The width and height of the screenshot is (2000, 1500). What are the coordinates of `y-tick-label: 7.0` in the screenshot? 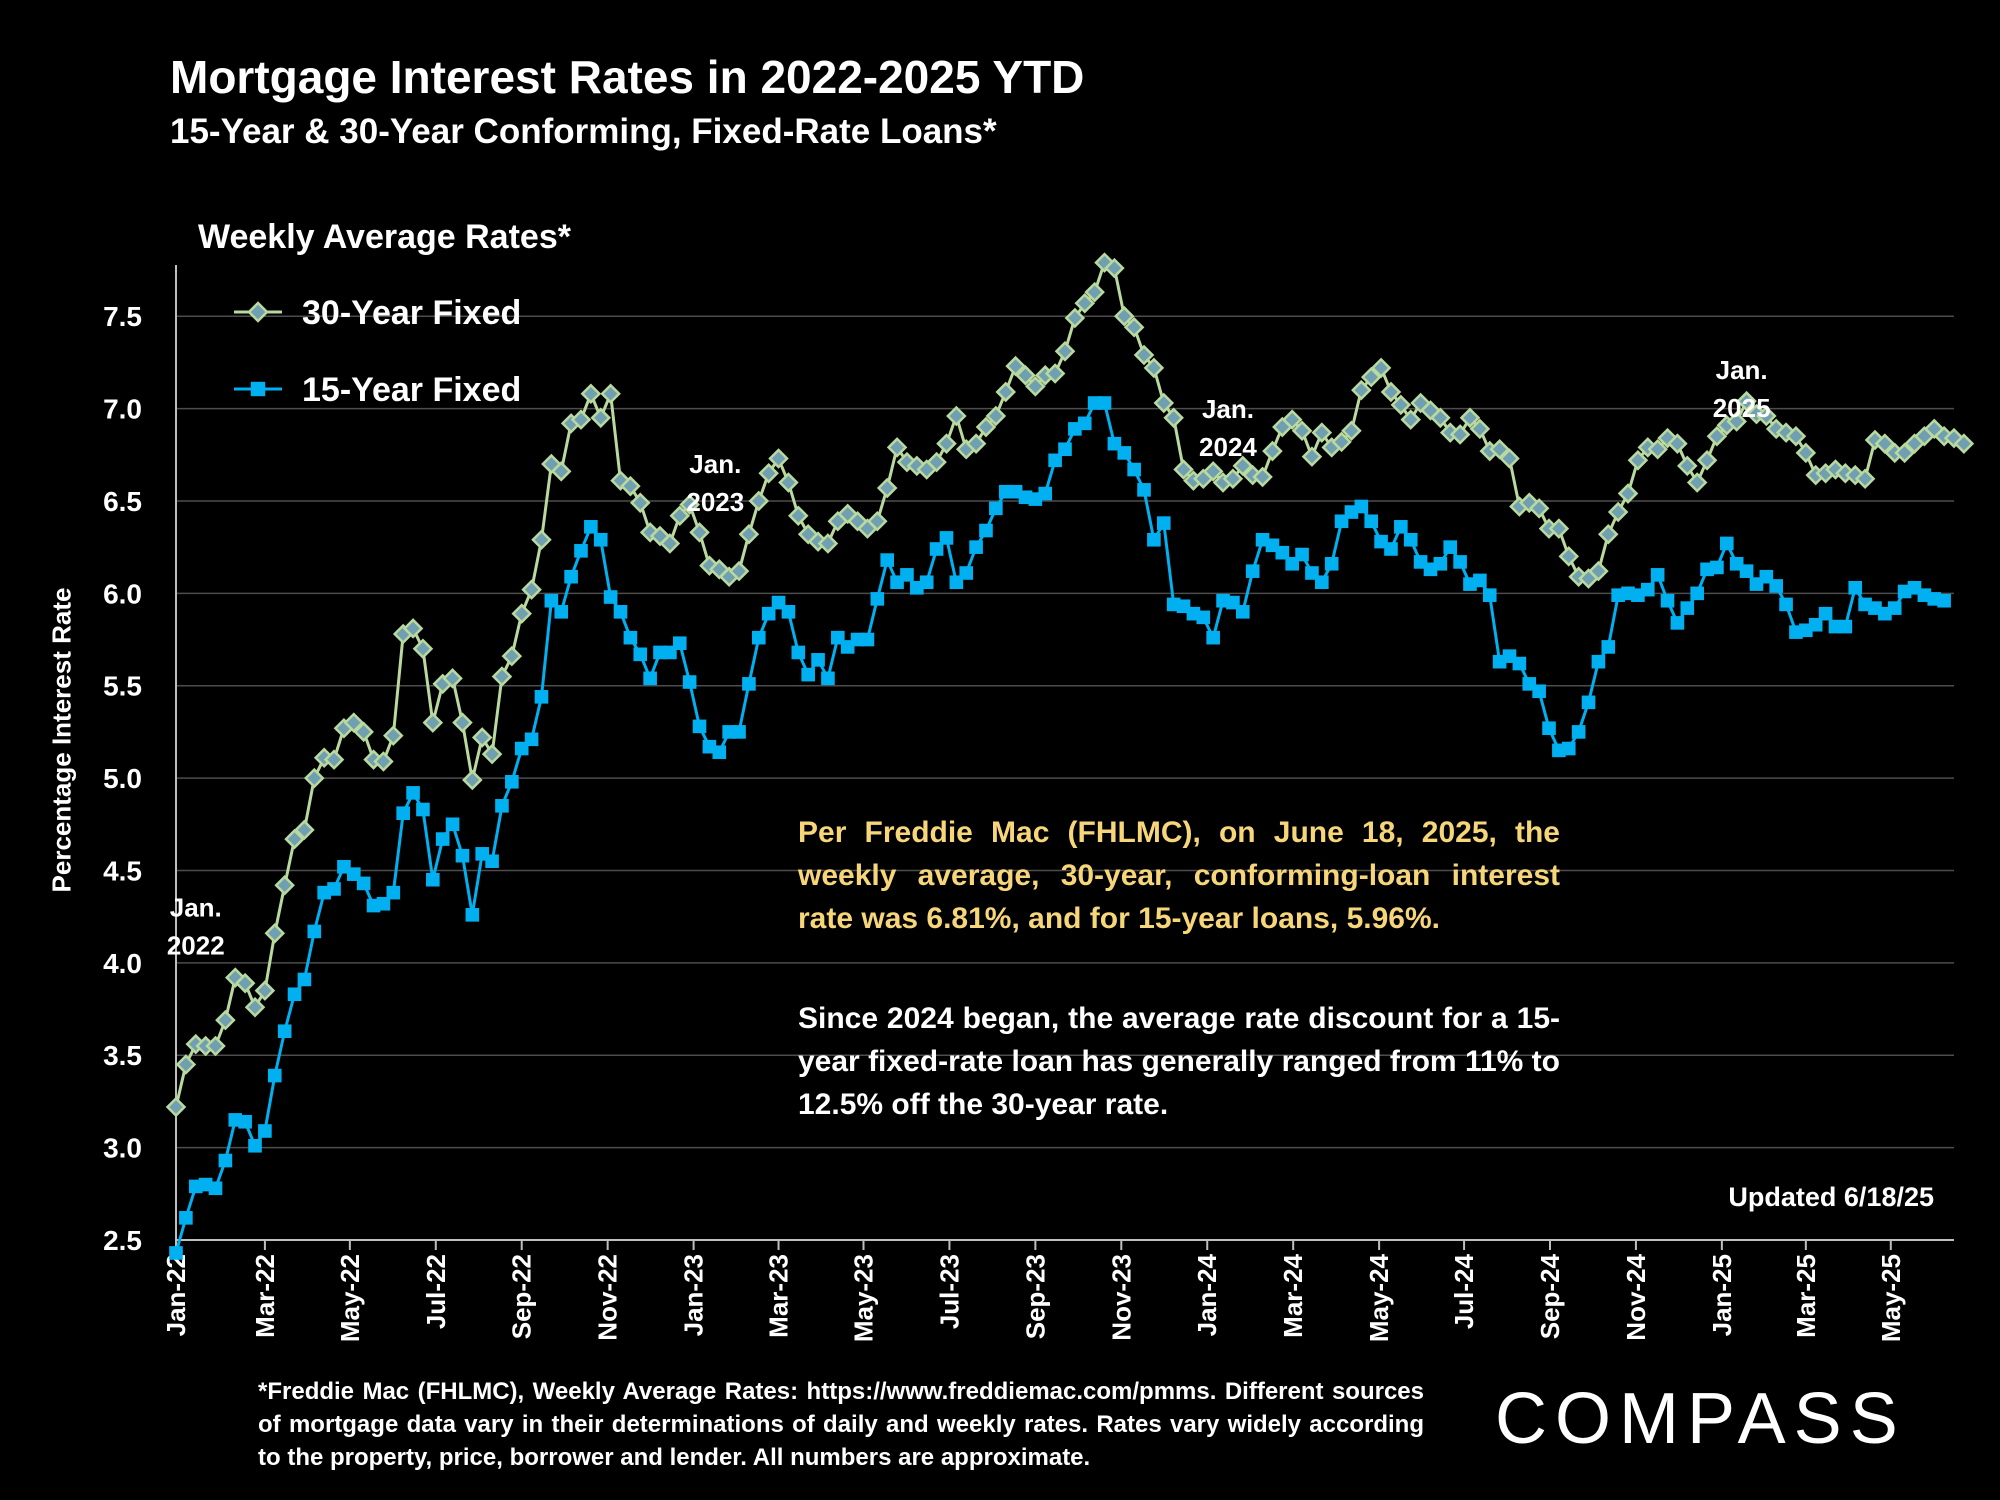 It's located at (122, 409).